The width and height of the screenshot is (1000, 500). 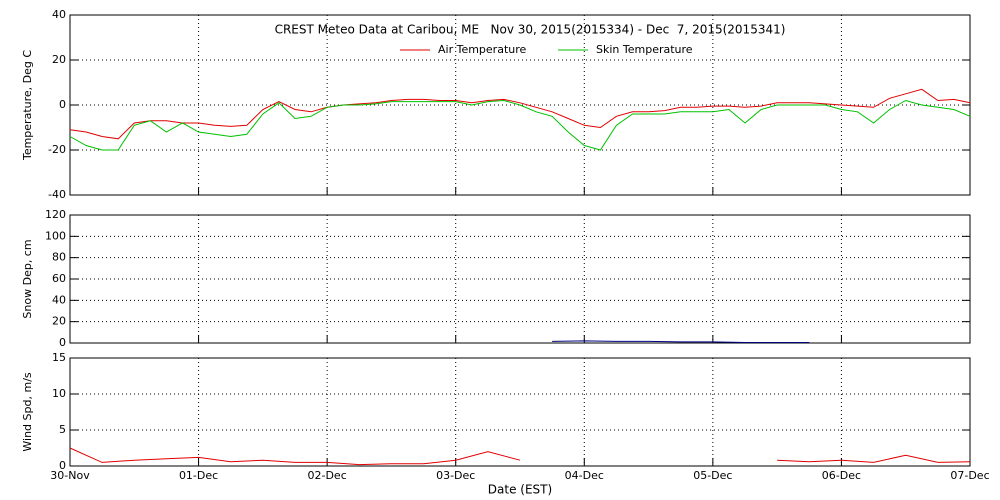 I want to click on x-tick-label: 07-Dec, so click(x=969, y=475).